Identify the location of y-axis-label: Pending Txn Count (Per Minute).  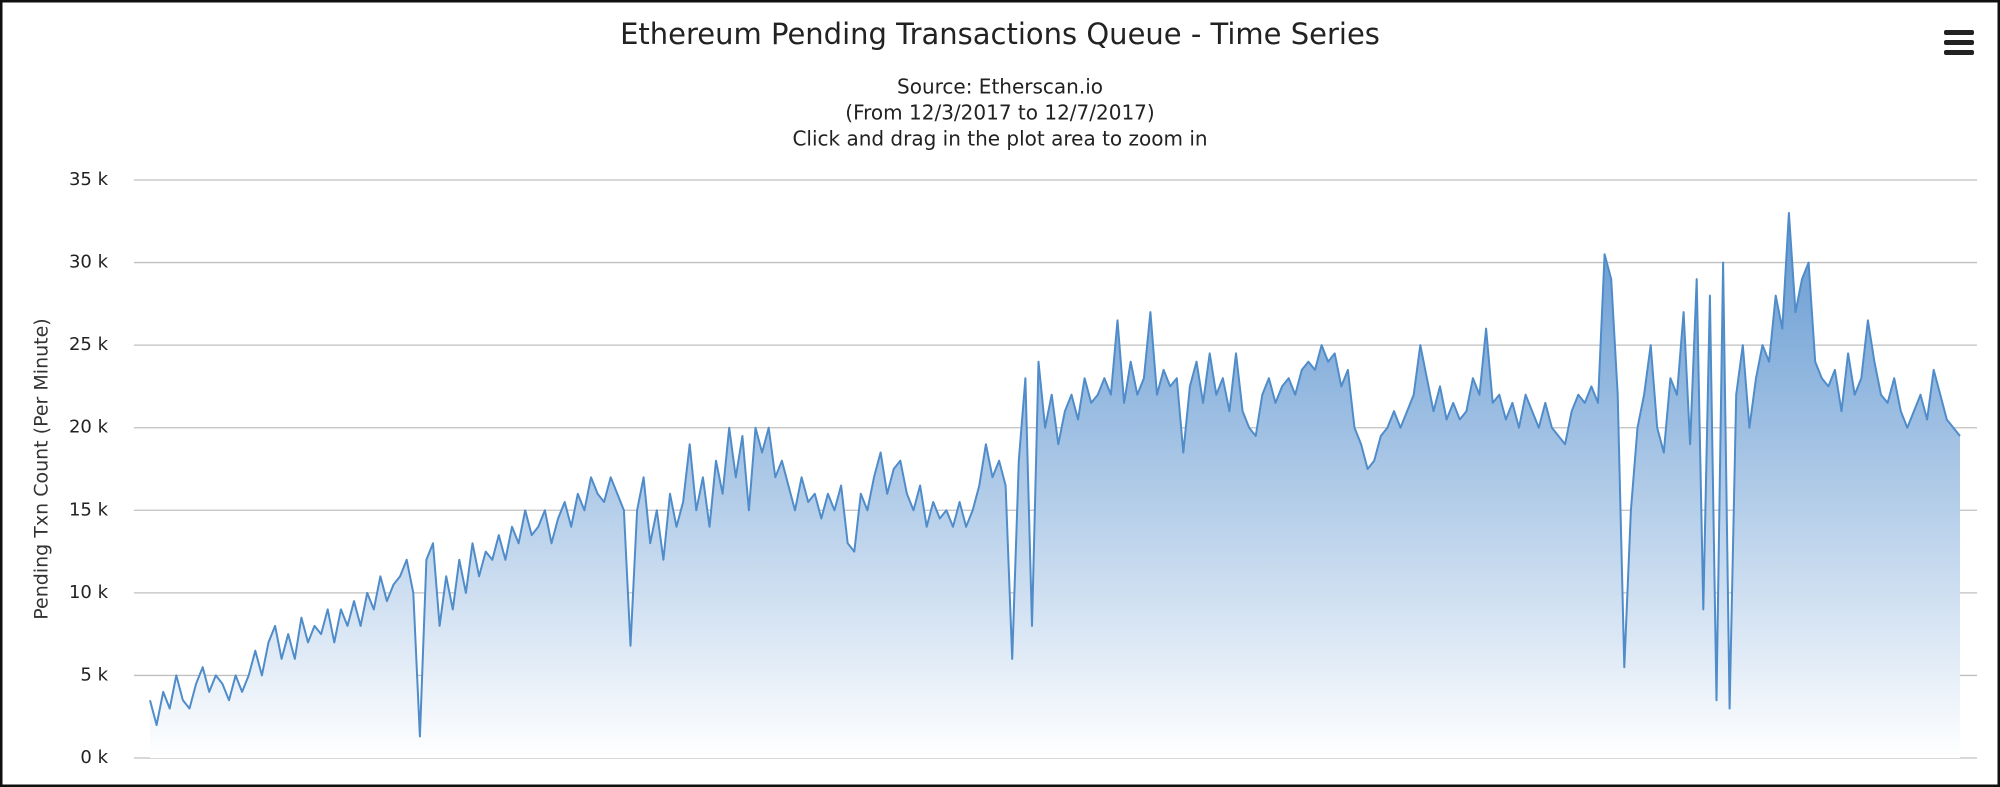
(42, 468).